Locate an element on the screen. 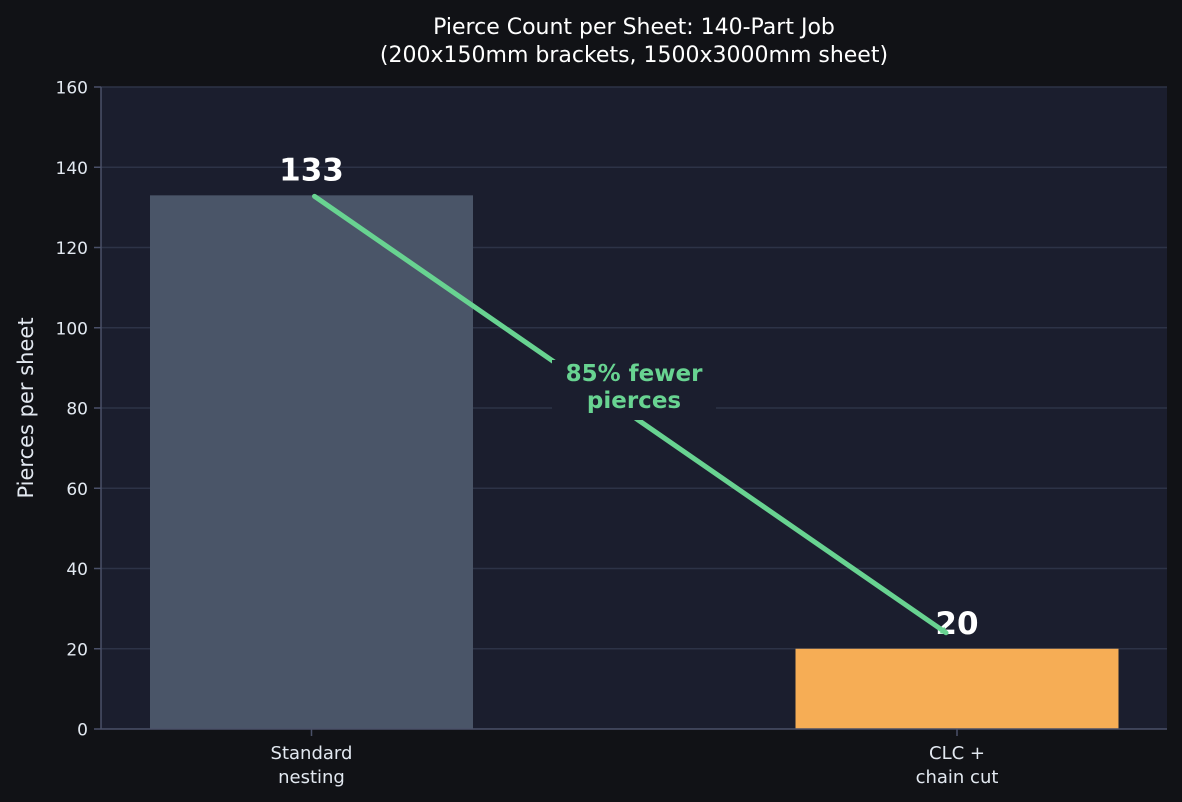 This screenshot has width=1182, height=802. data-label: 133 is located at coordinates (311, 170).